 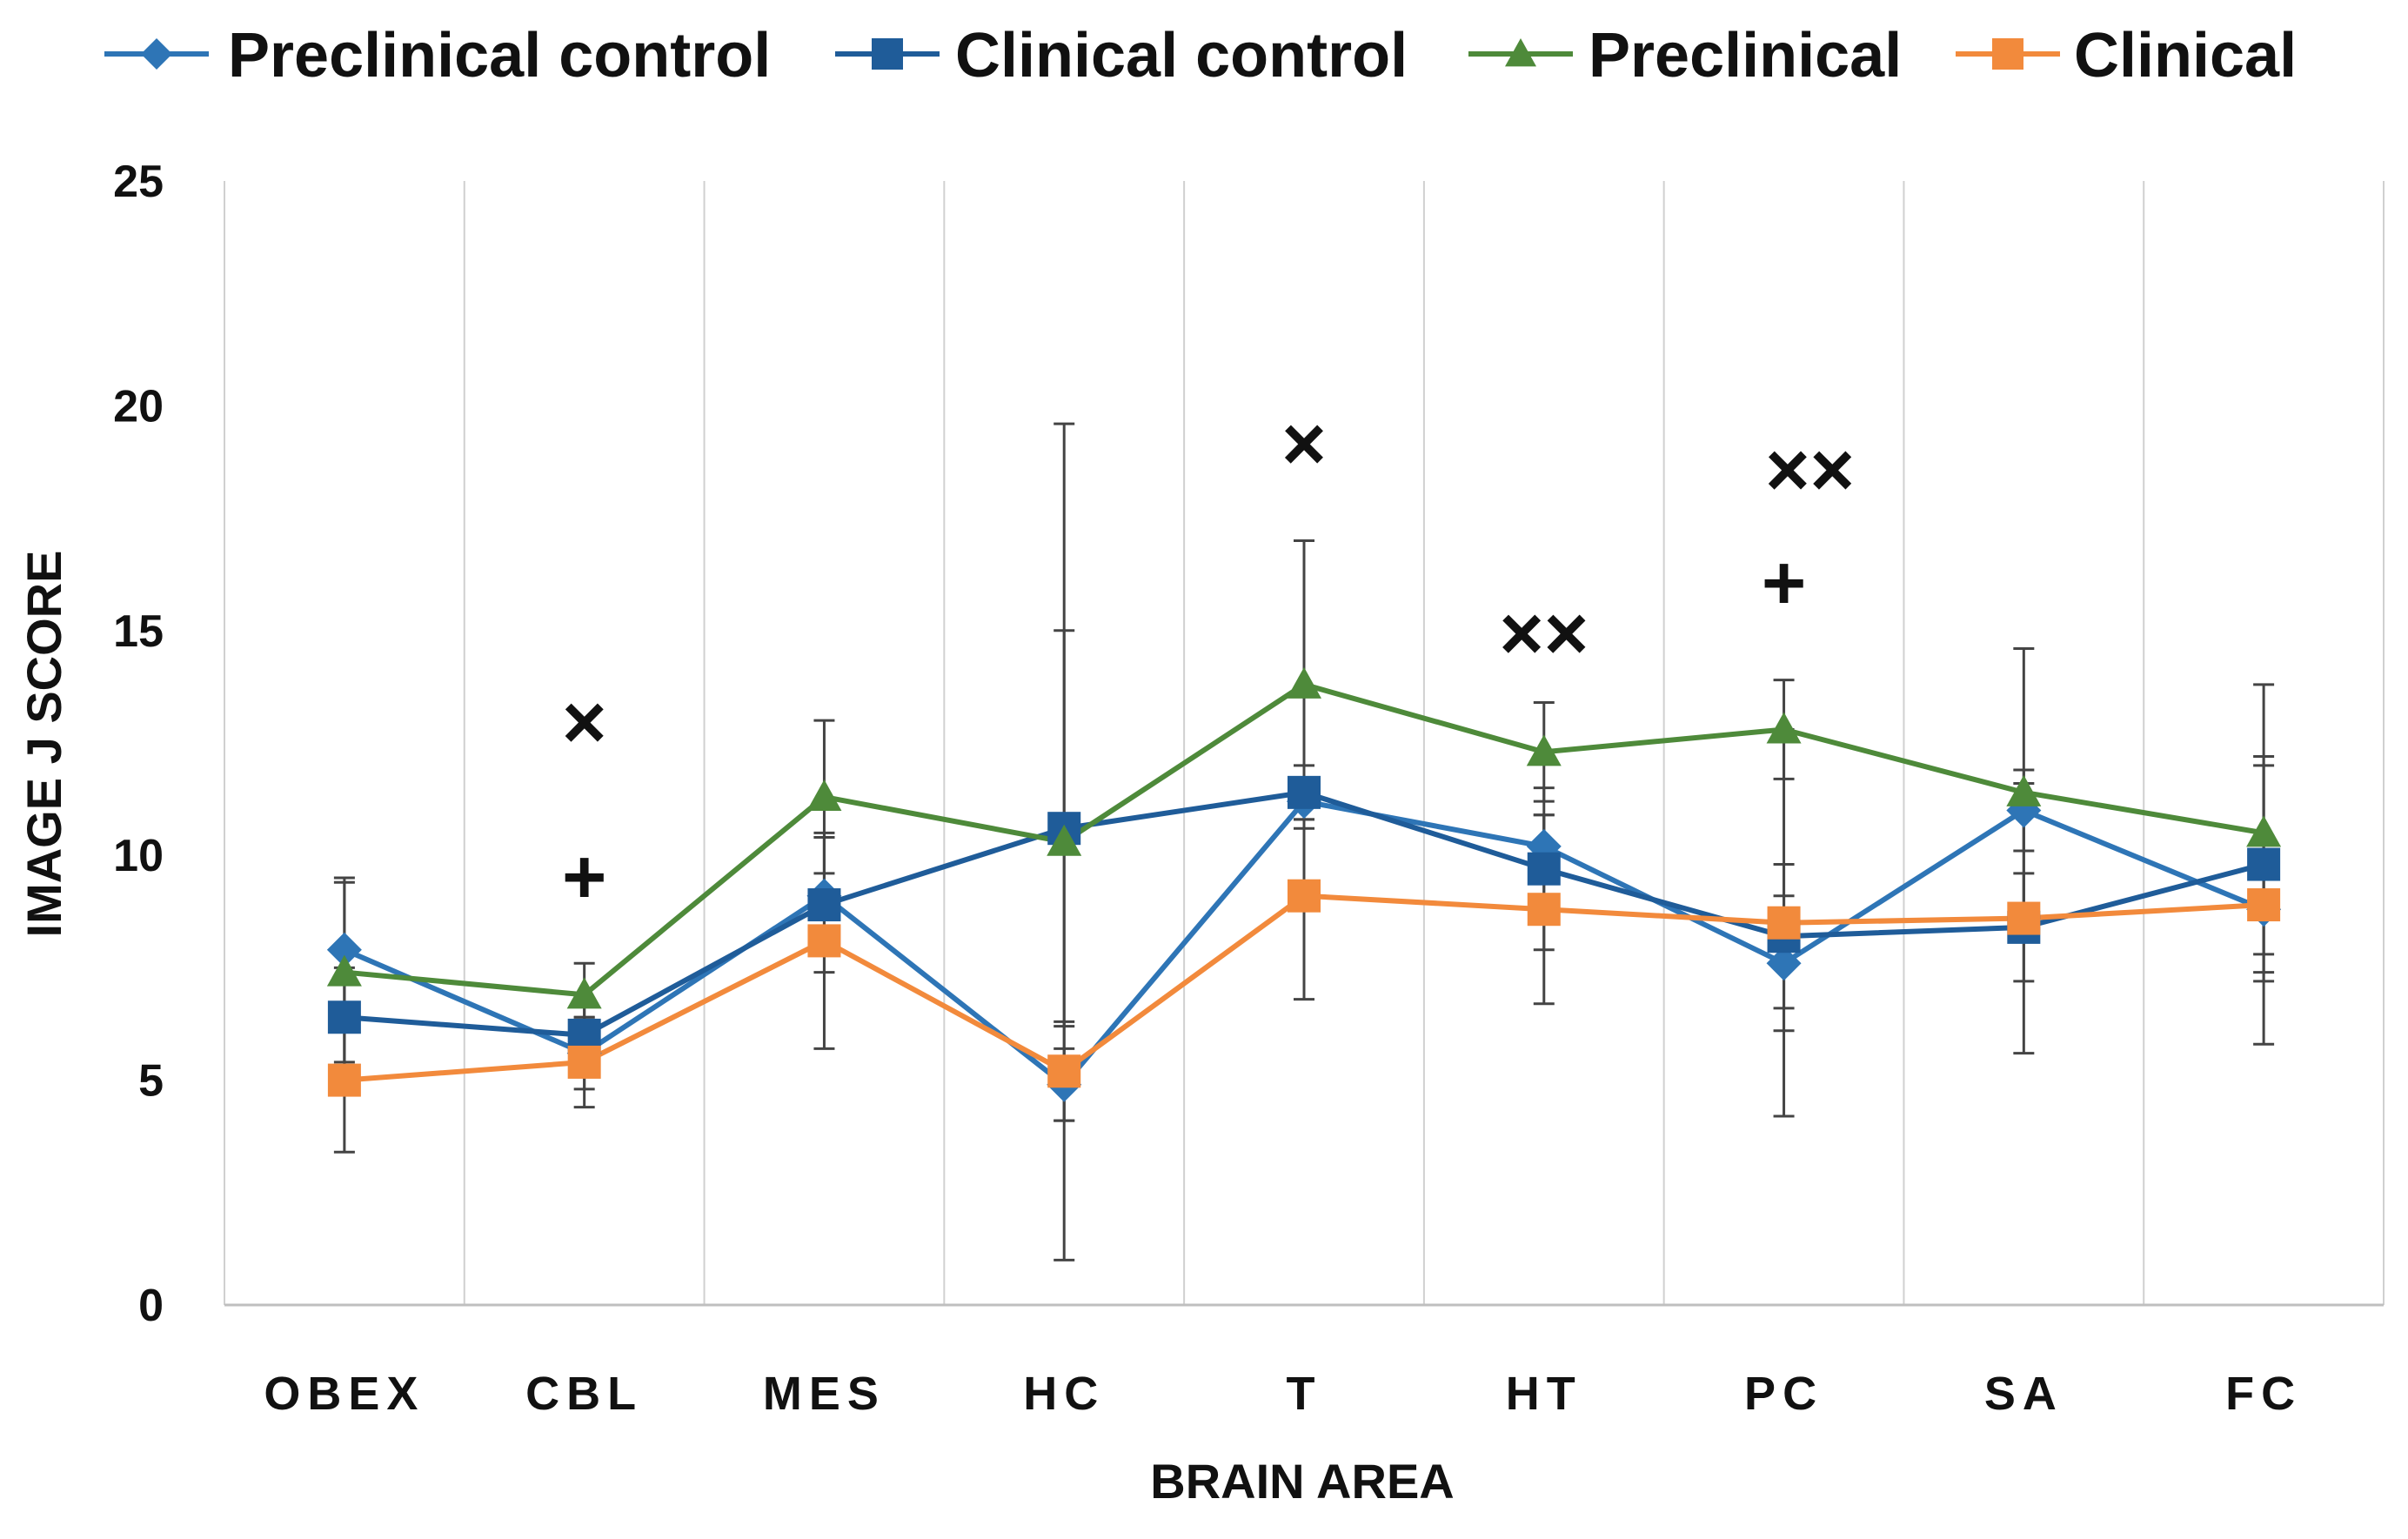 I want to click on annotation-pc: +, so click(x=1784, y=583).